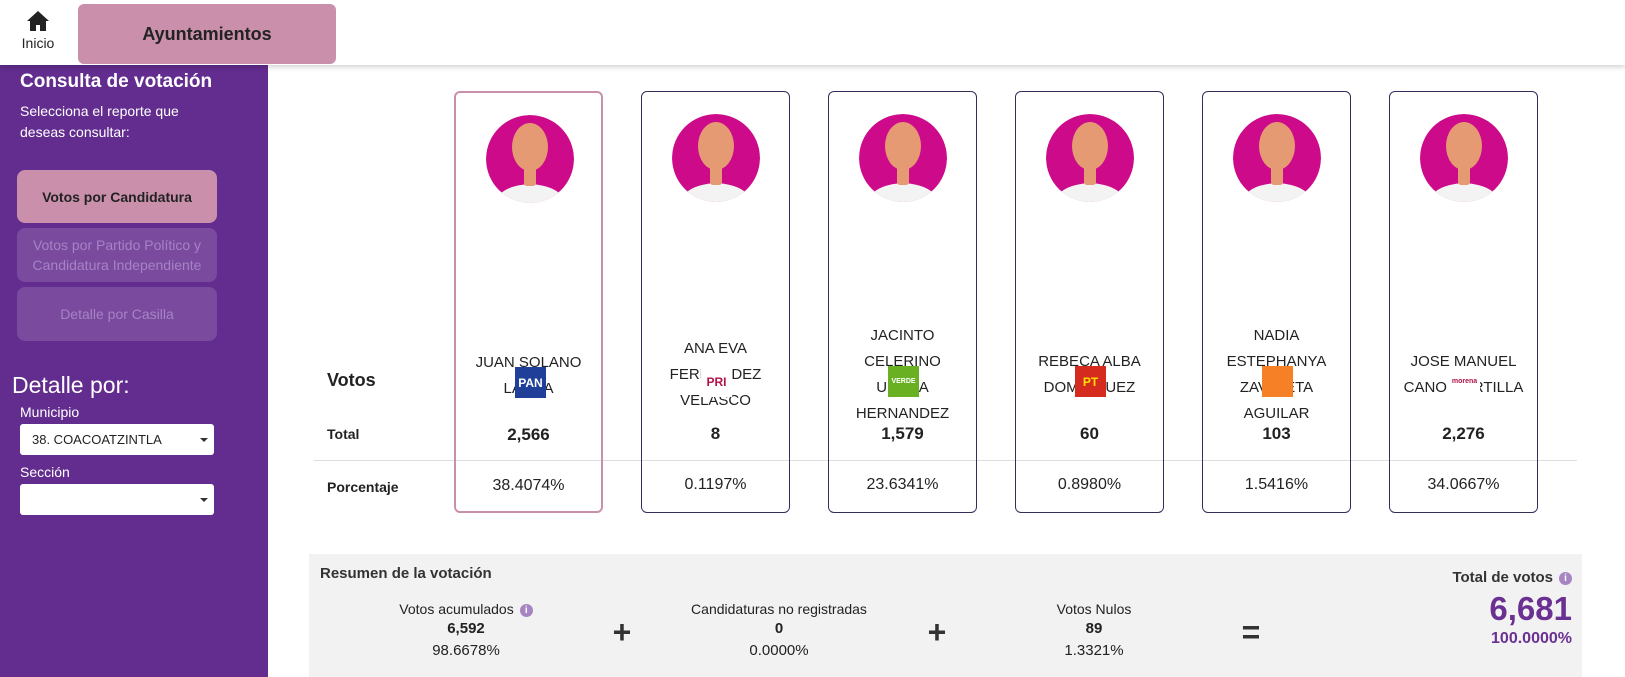 The image size is (1625, 677). I want to click on candidate-total: 60, so click(1089, 433).